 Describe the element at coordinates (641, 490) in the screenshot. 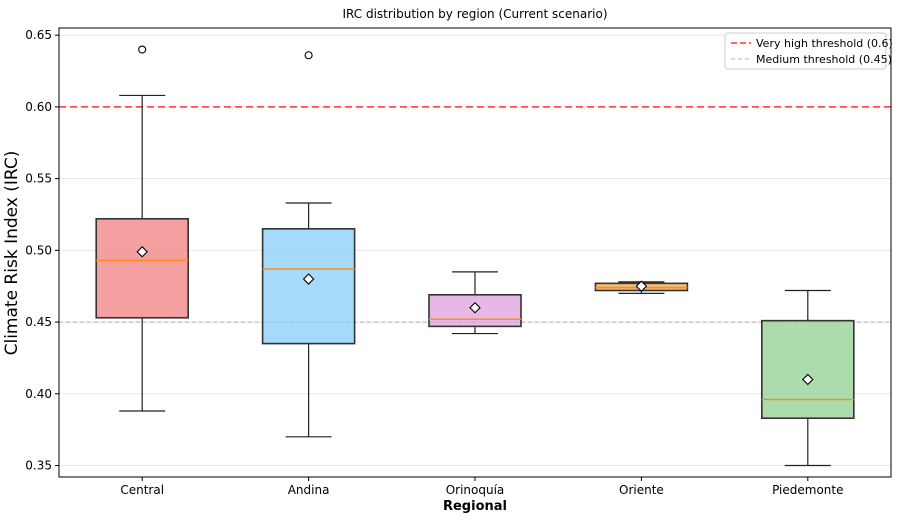

I see `x-tick-label: Oriente` at that location.